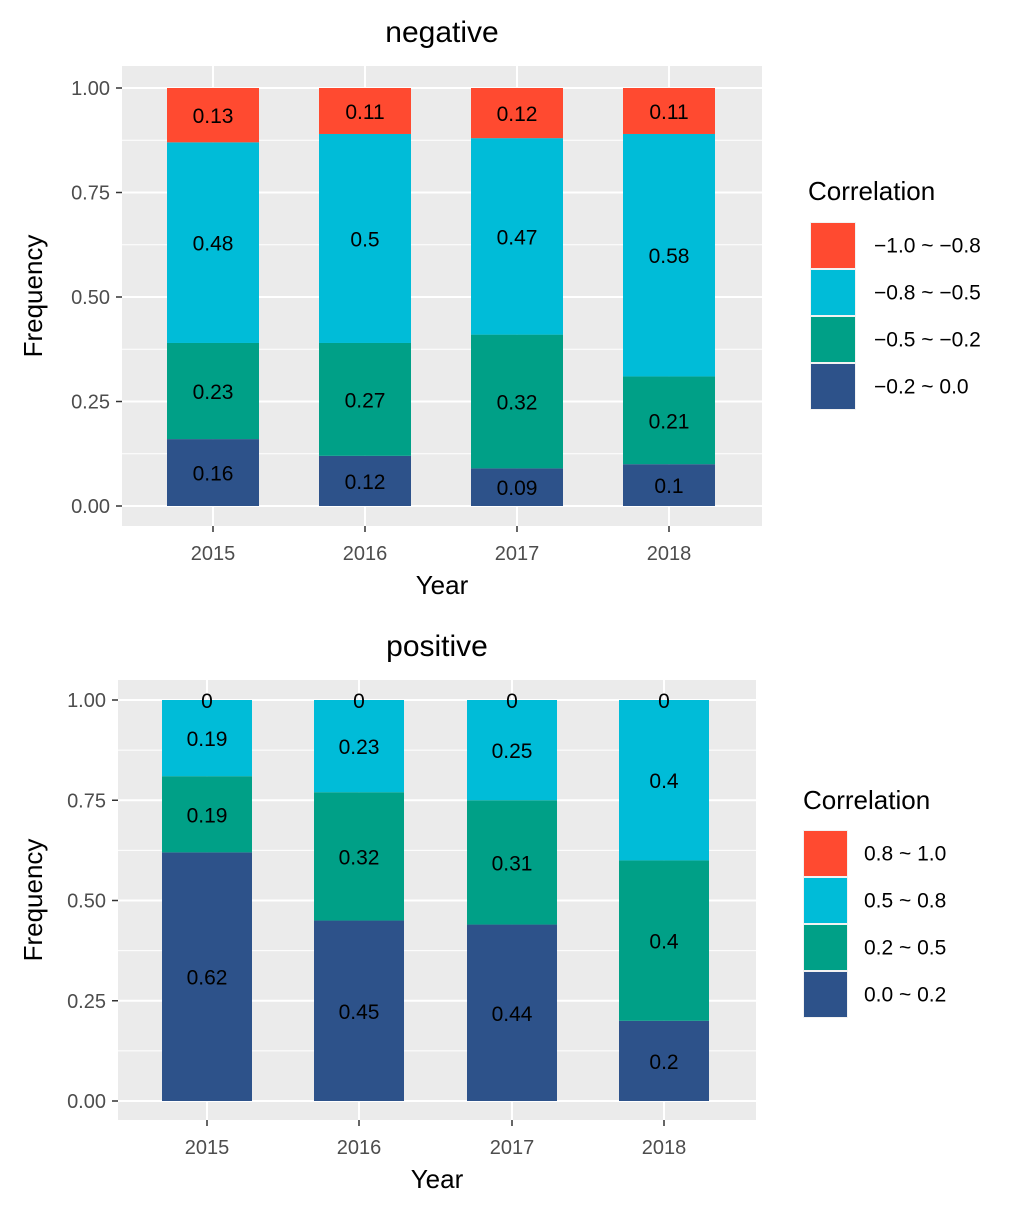 This screenshot has height=1208, width=1022. What do you see at coordinates (33, 296) in the screenshot?
I see `chart0-y-axis-title: Frequency` at bounding box center [33, 296].